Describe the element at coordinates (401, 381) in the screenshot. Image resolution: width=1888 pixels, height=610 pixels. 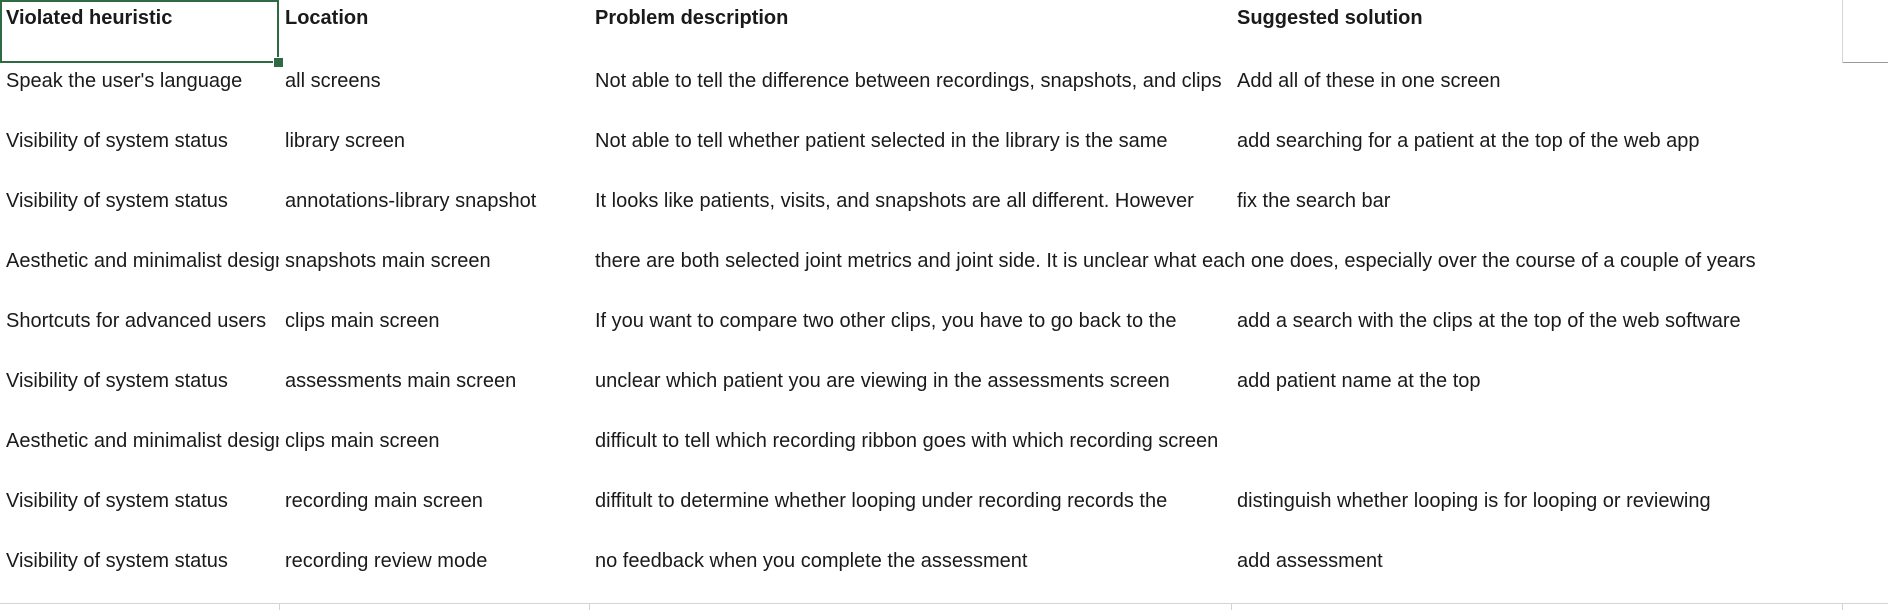
I see `cell-text: assessments main screen` at that location.